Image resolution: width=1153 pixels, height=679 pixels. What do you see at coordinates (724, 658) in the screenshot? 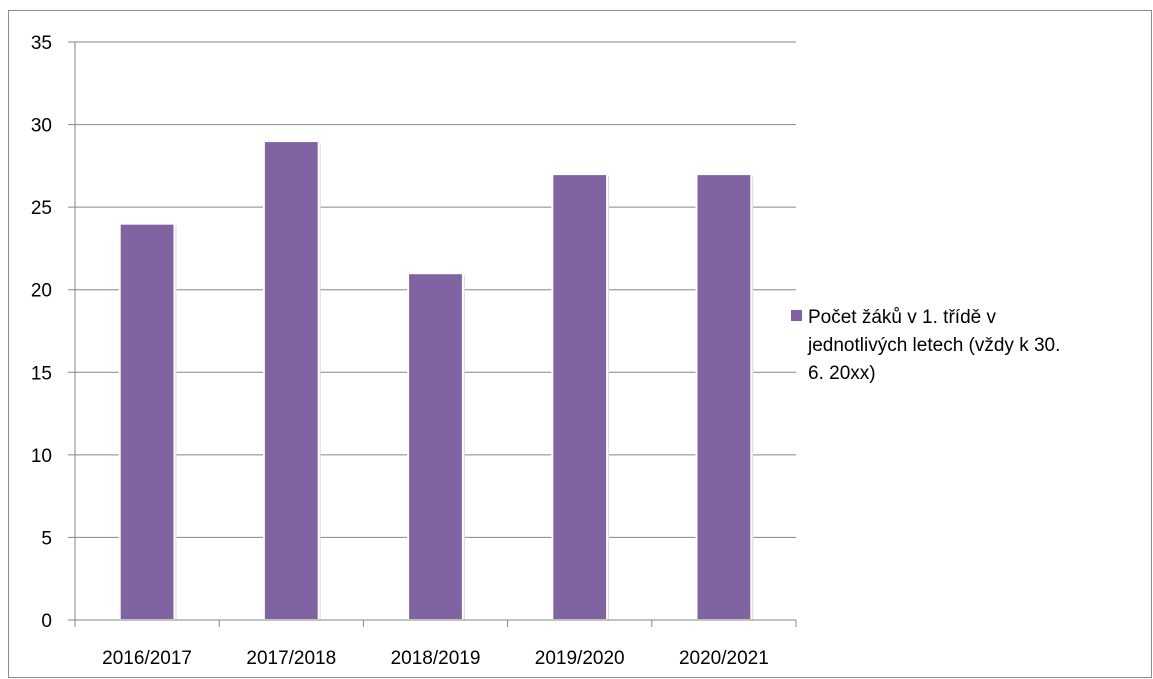
I see `x-tick-label: 2020/2021` at bounding box center [724, 658].